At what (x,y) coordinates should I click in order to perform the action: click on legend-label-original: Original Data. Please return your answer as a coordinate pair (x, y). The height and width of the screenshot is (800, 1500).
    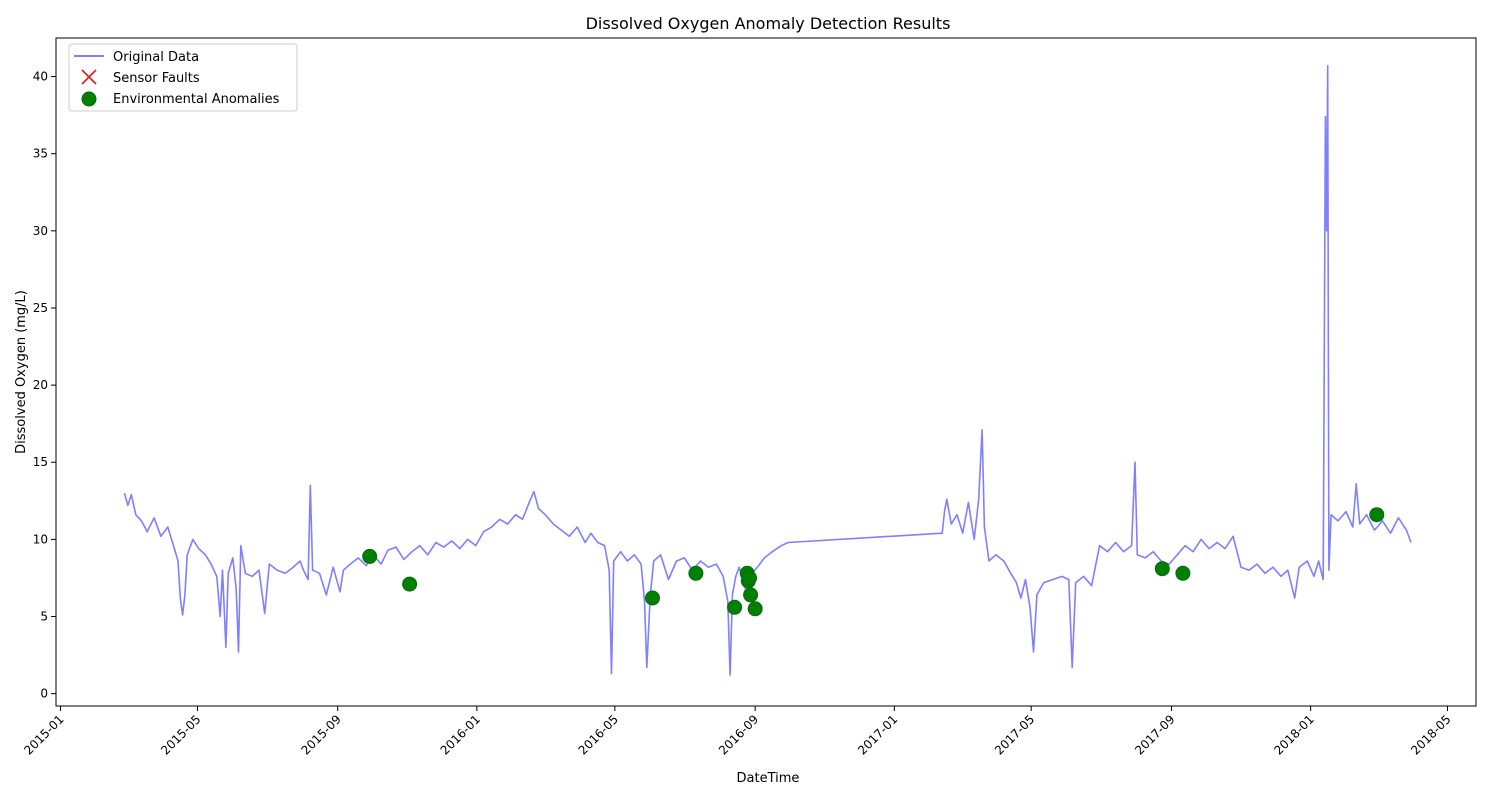
    Looking at the image, I should click on (156, 57).